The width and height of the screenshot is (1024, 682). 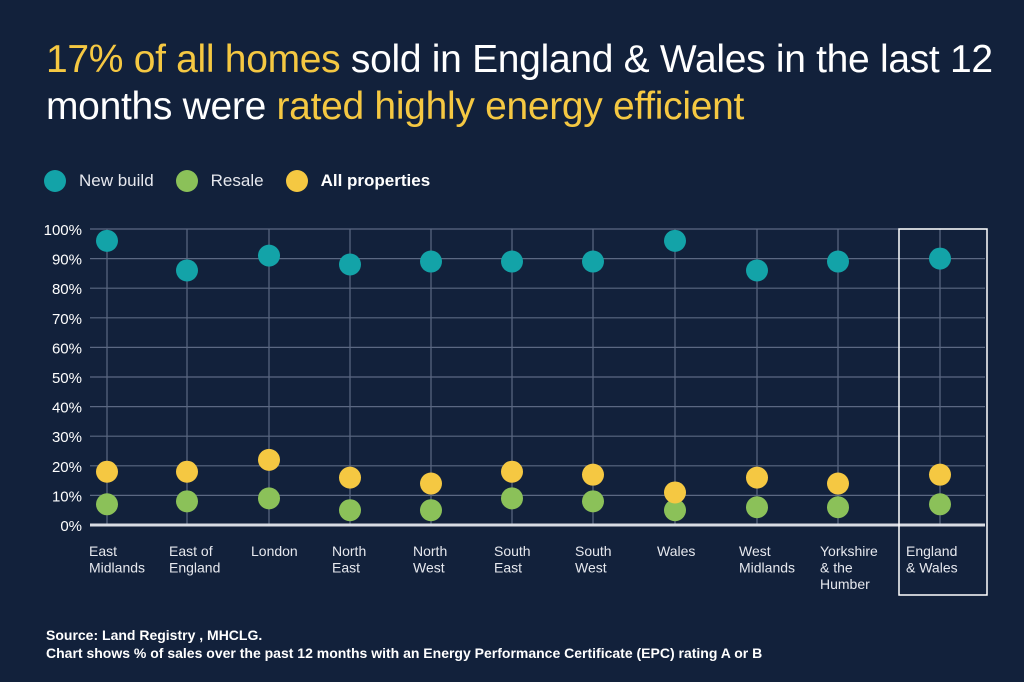 What do you see at coordinates (67, 378) in the screenshot?
I see `y-tick-label: 50%` at bounding box center [67, 378].